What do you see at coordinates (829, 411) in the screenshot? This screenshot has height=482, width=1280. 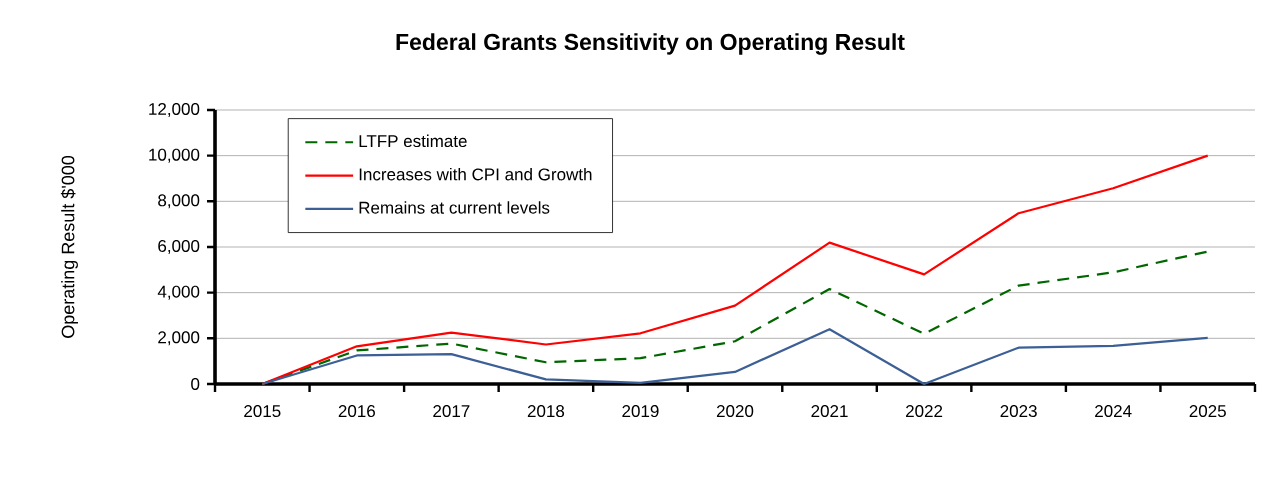 I see `x-tick-label: 2021` at bounding box center [829, 411].